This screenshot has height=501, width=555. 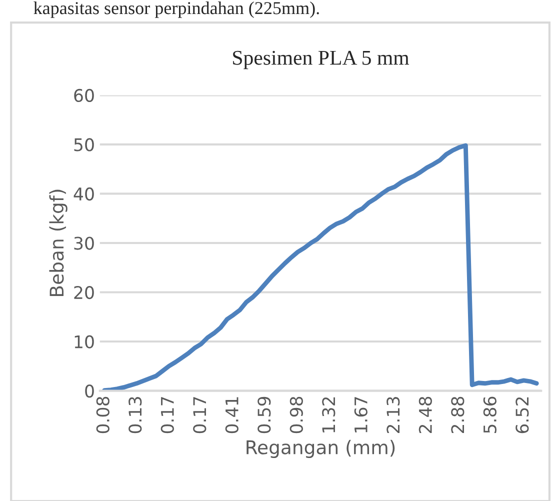 What do you see at coordinates (425, 415) in the screenshot?
I see `x-tick-label: 2.48` at bounding box center [425, 415].